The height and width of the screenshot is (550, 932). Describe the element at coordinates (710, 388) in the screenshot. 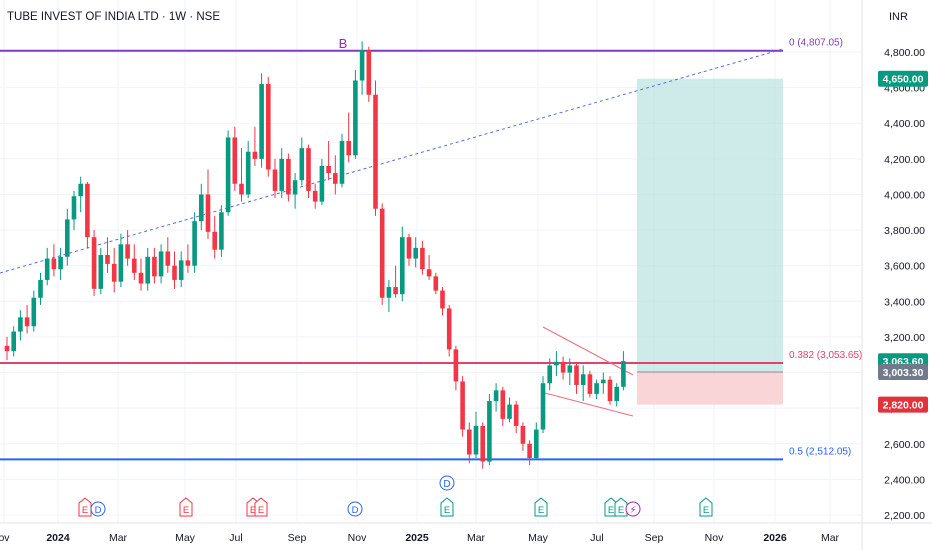

I see `position-stop-zone` at that location.